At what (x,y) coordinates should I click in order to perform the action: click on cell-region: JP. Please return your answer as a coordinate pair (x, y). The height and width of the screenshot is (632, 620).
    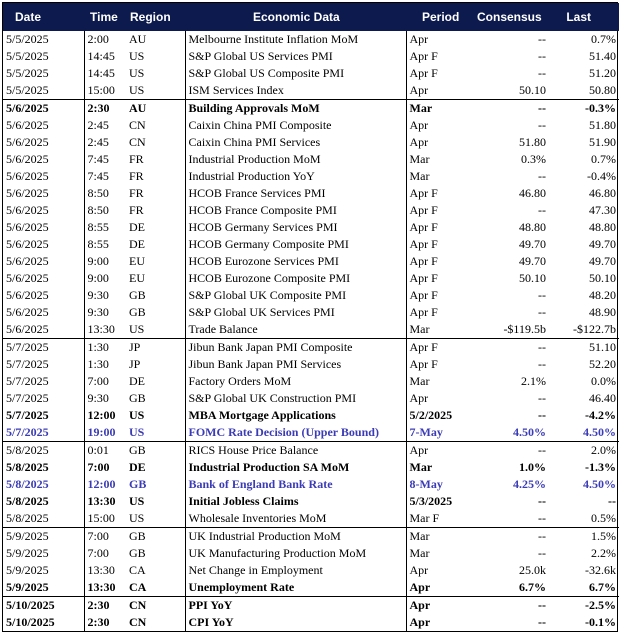
    Looking at the image, I should click on (135, 364).